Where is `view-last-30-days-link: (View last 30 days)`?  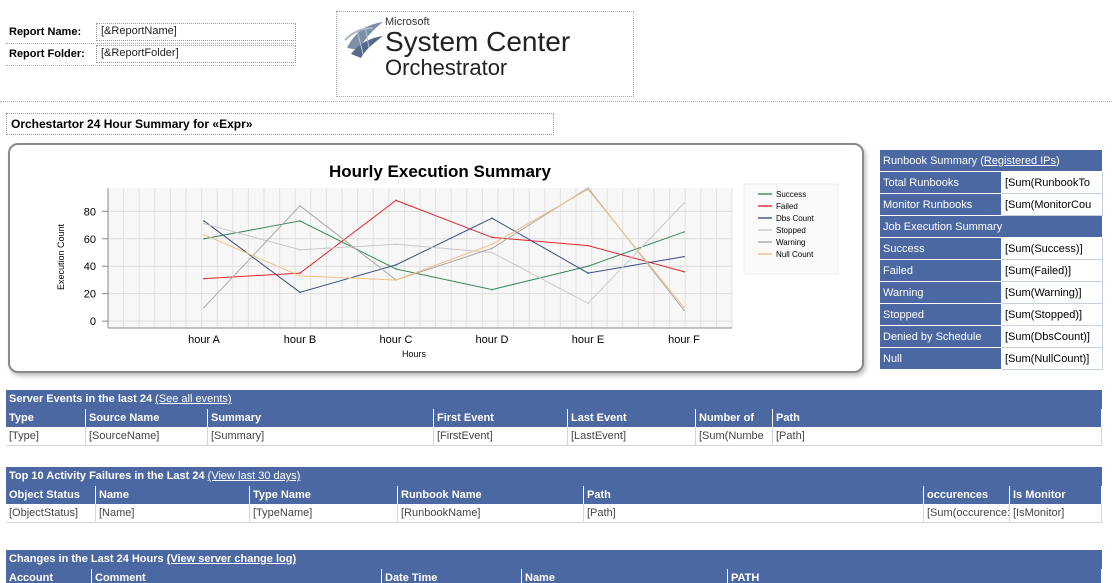 view-last-30-days-link: (View last 30 days) is located at coordinates (254, 476).